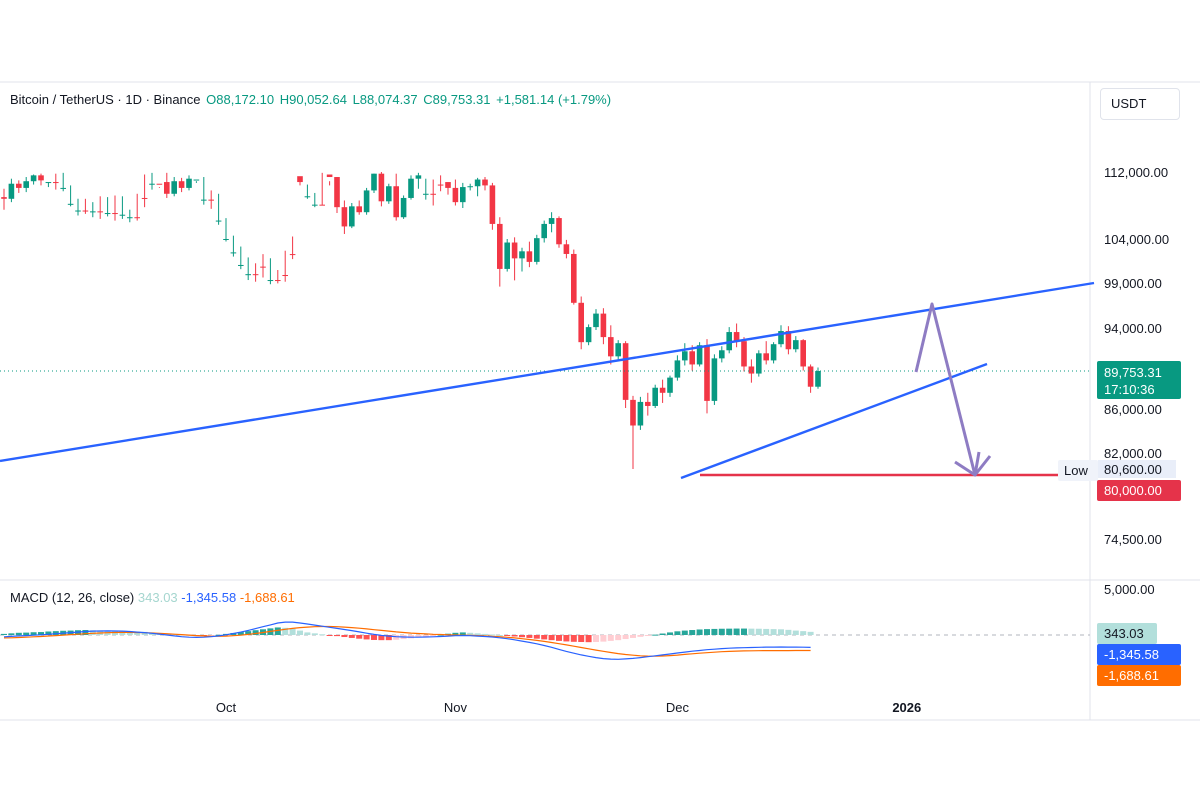 This screenshot has height=800, width=1200. What do you see at coordinates (1140, 104) in the screenshot?
I see `currency-unit-button: USDT` at bounding box center [1140, 104].